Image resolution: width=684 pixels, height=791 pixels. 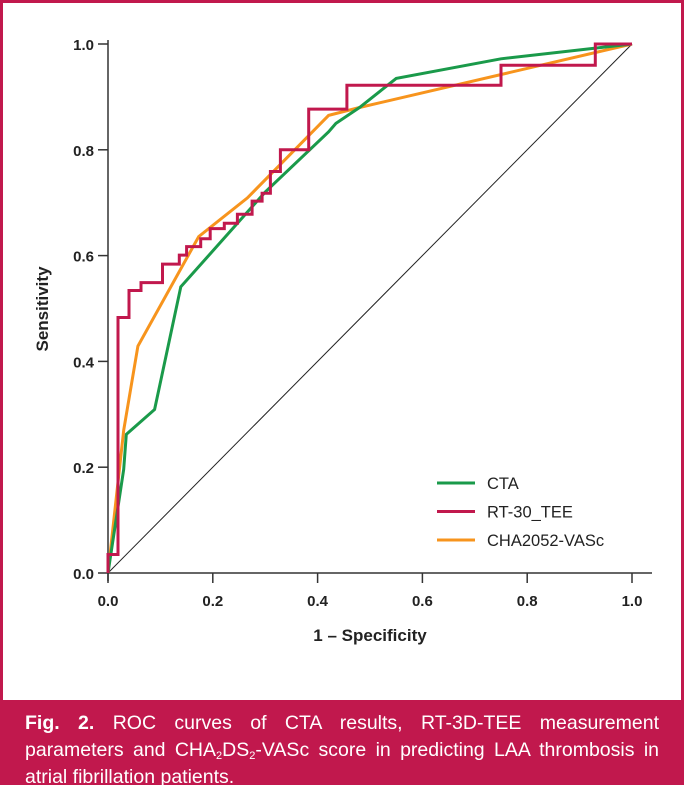 I want to click on y-tick-label: 1.0, so click(x=83, y=45).